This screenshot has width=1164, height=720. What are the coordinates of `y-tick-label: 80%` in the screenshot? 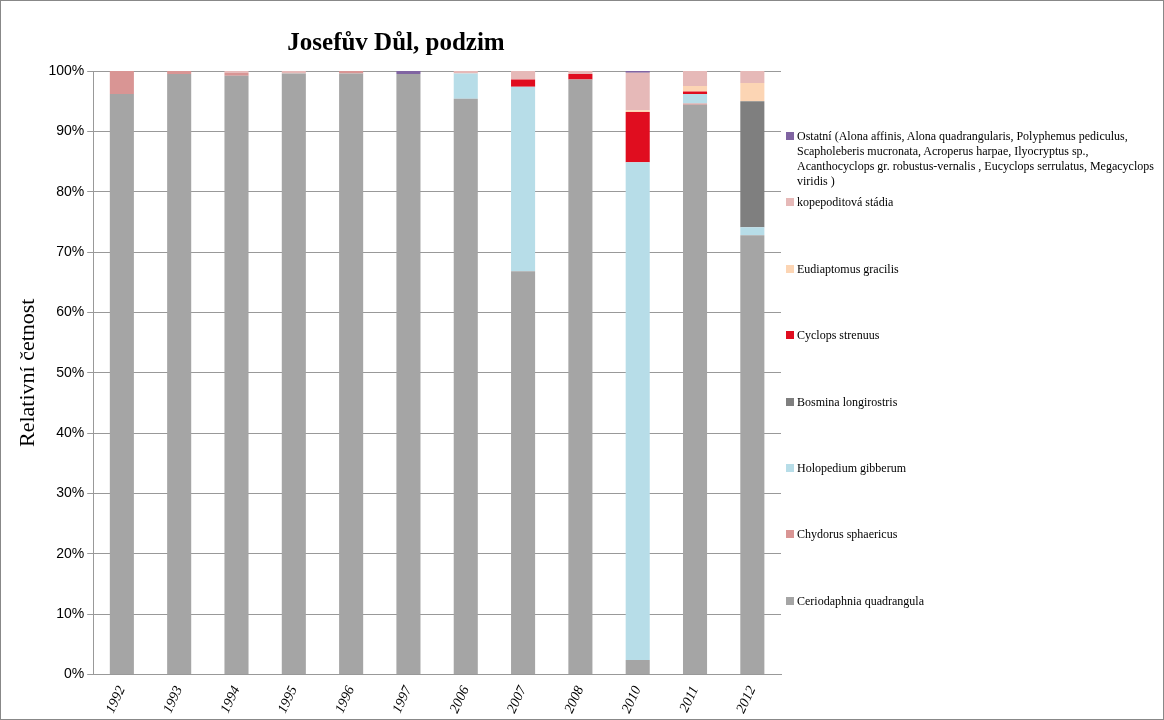 It's located at (70, 190).